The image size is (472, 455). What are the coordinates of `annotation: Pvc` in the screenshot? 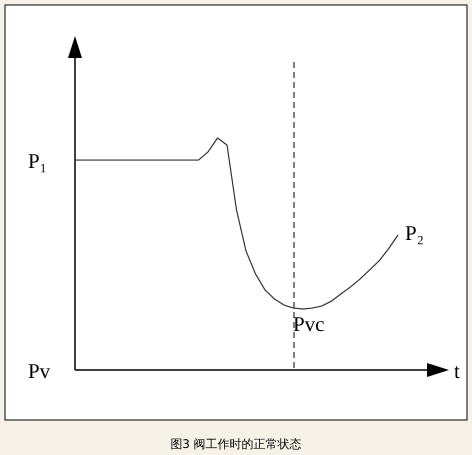 It's located at (308, 324).